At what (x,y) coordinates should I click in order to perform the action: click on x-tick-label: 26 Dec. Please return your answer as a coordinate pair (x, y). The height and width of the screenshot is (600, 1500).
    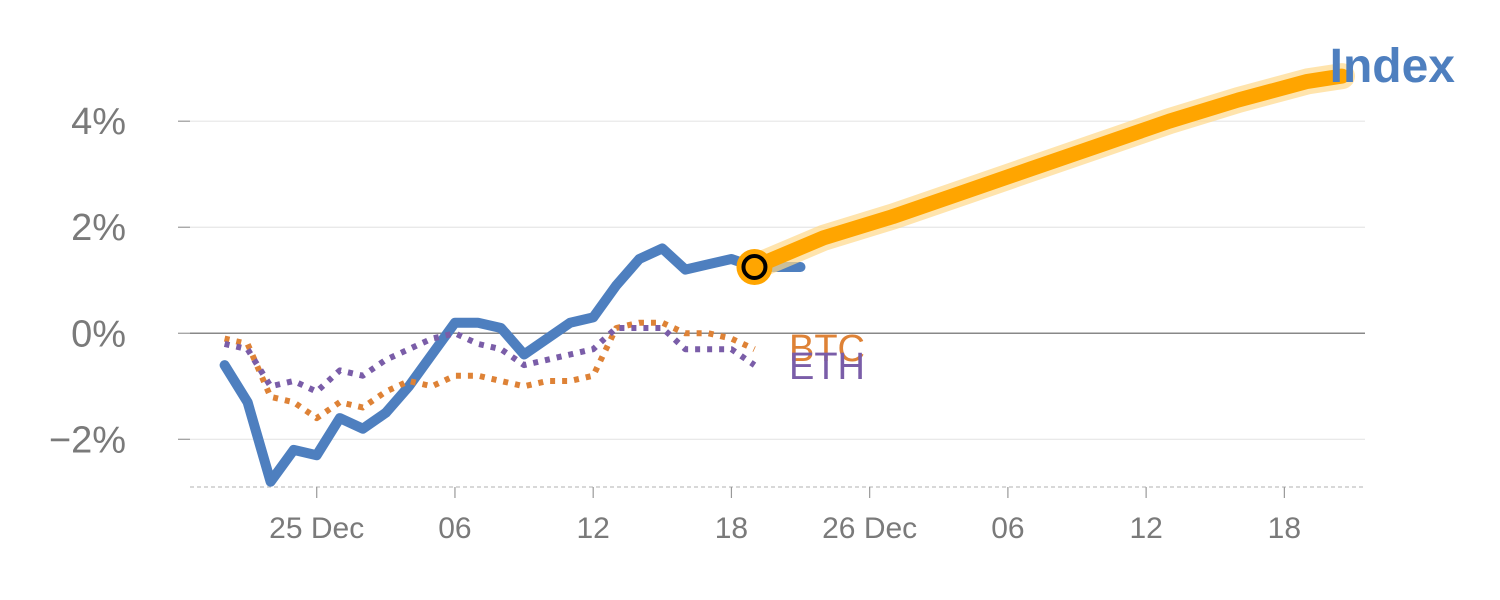
    Looking at the image, I should click on (869, 528).